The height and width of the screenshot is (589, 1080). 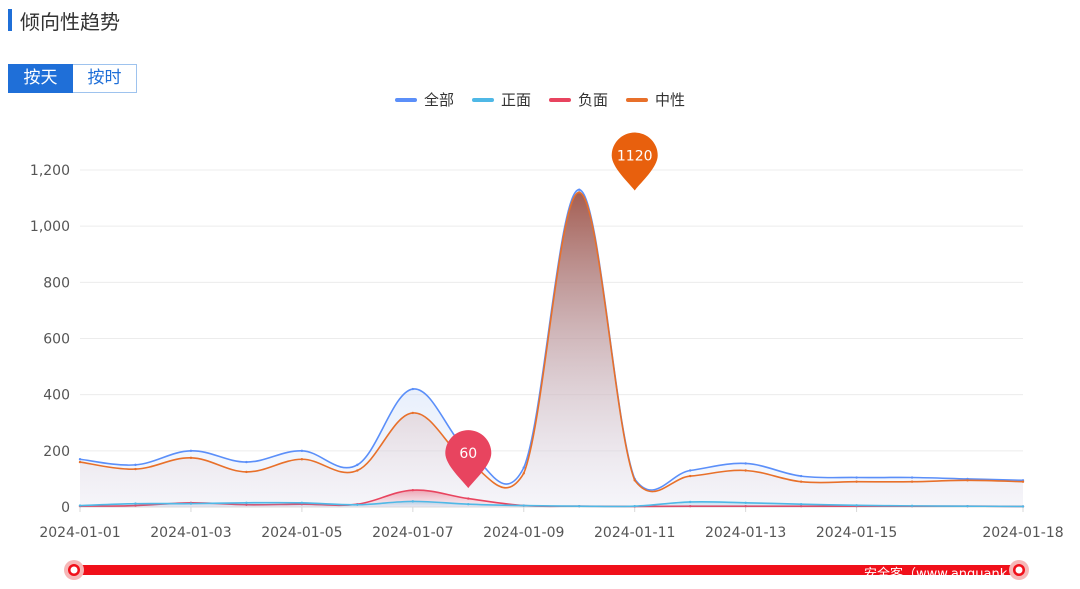 What do you see at coordinates (10, 20) in the screenshot?
I see `title-accent-bar` at bounding box center [10, 20].